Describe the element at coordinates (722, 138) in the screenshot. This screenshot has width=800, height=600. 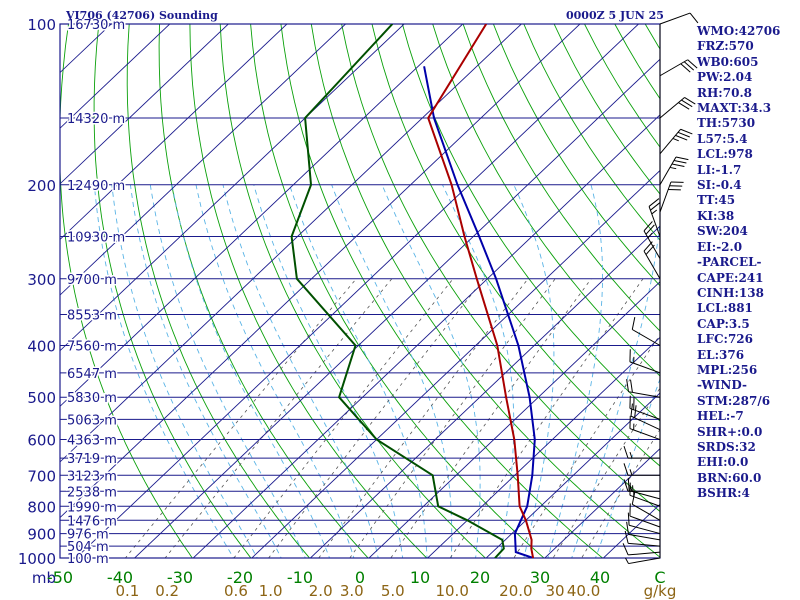
I see `index-7: L57:5.4` at that location.